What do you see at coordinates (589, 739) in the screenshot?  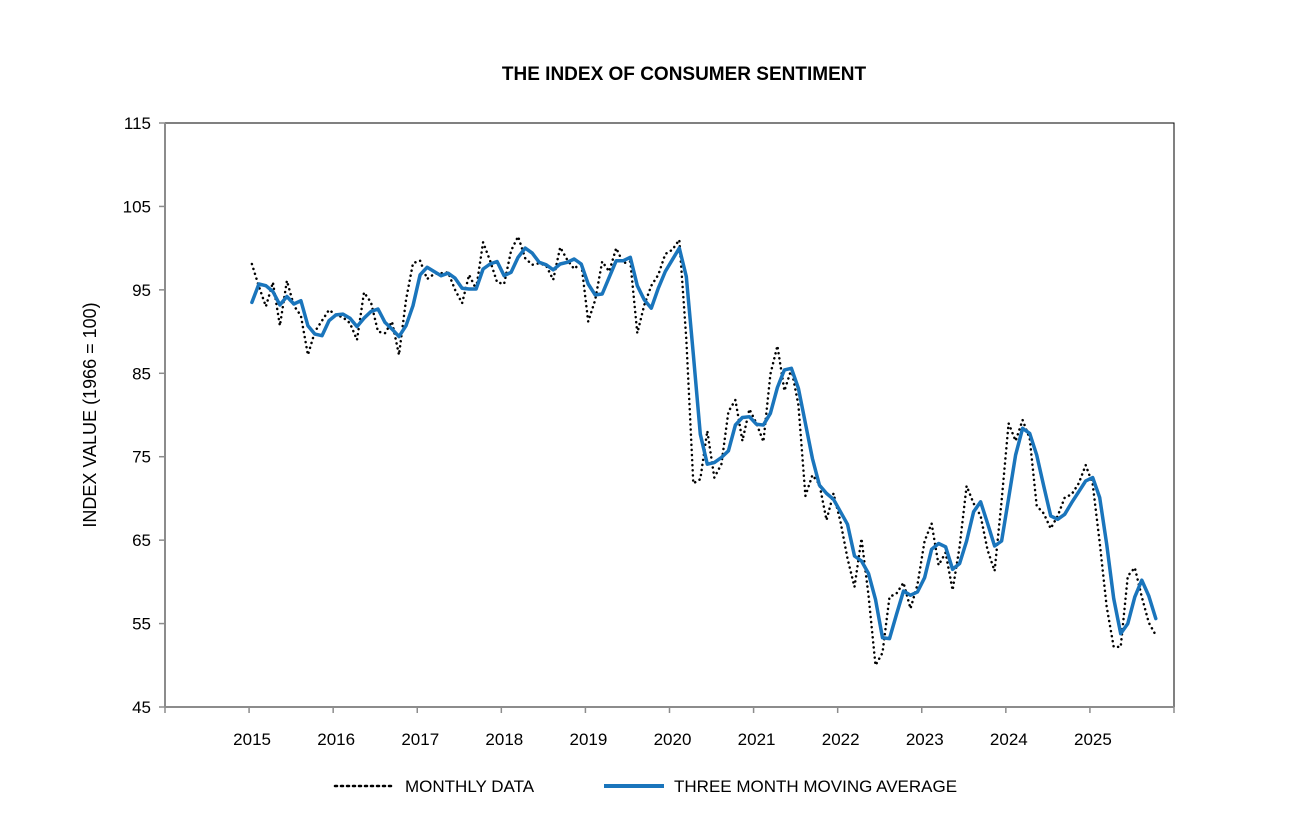 I see `x-tick-label: 2019` at bounding box center [589, 739].